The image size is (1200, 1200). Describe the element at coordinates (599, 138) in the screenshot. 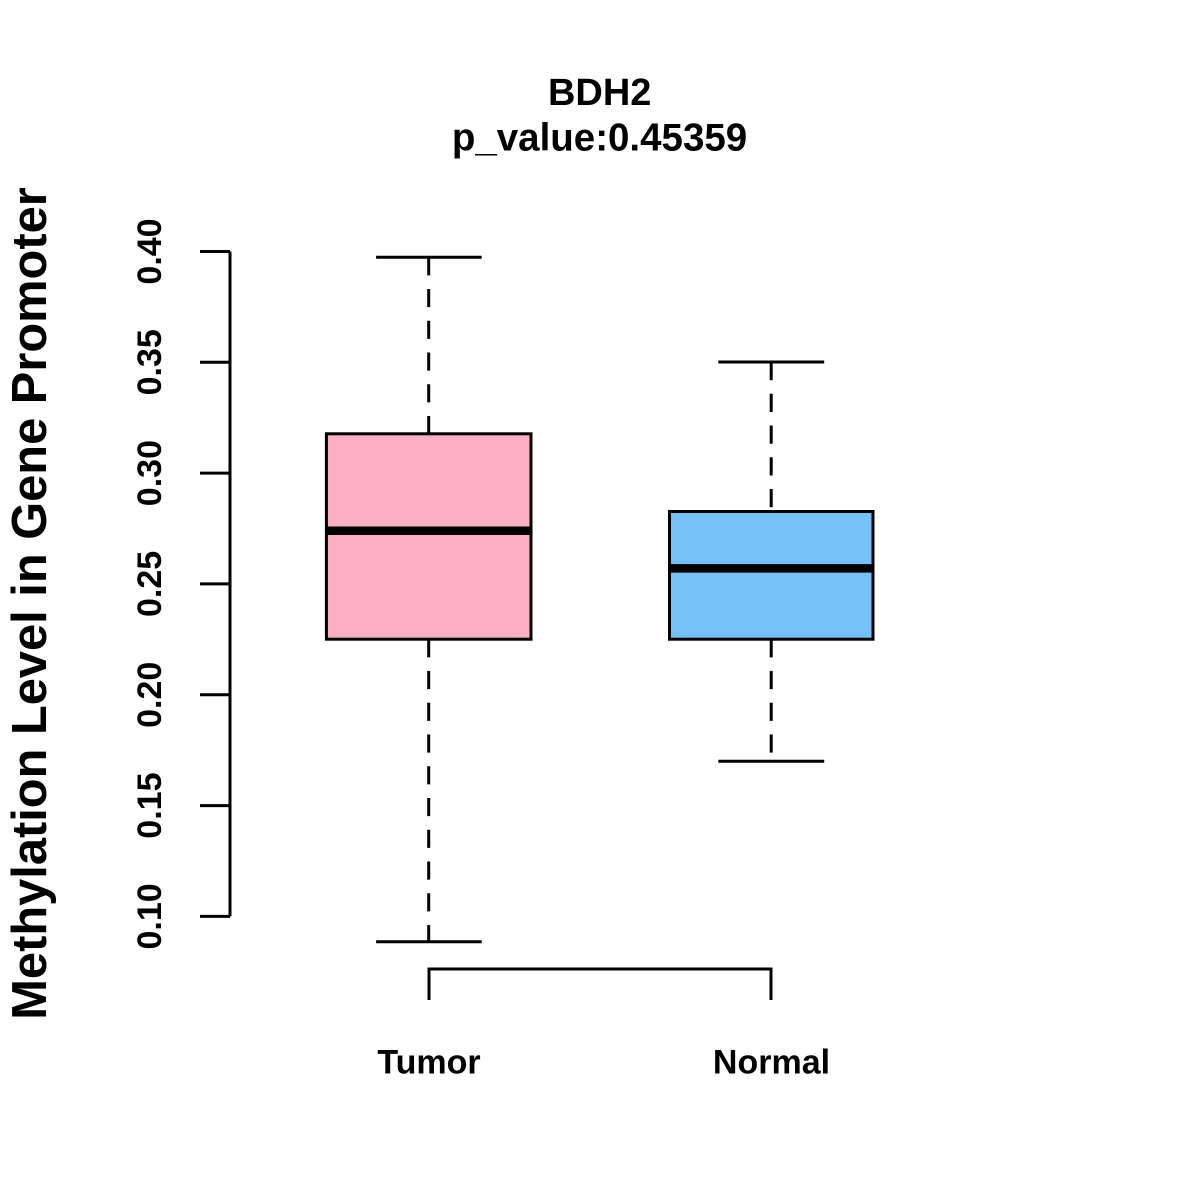

I see `svg-text: p_value:0.45359` at that location.